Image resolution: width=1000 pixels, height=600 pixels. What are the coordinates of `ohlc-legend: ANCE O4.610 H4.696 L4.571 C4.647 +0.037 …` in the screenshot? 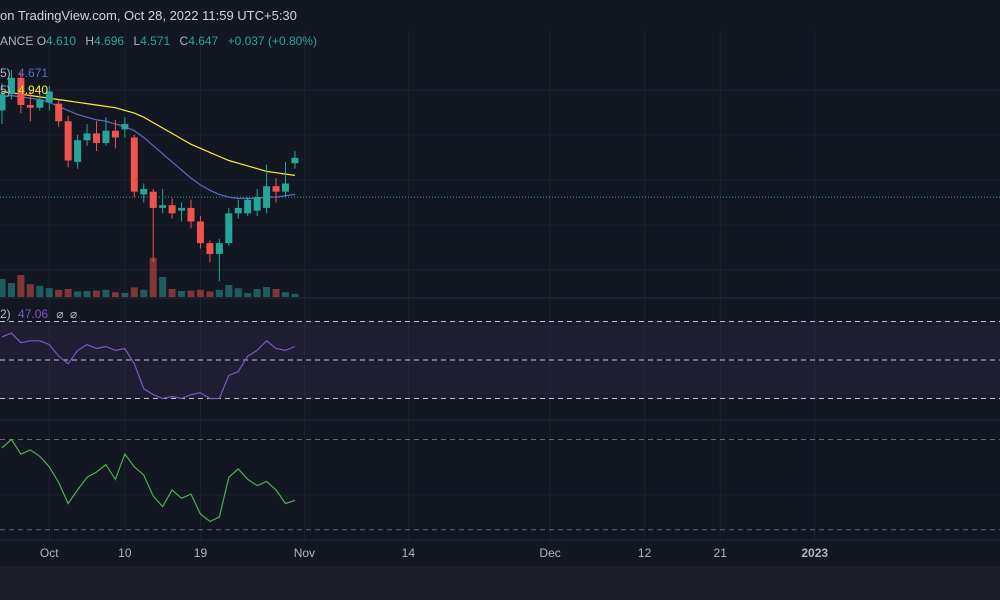 It's located at (161, 41).